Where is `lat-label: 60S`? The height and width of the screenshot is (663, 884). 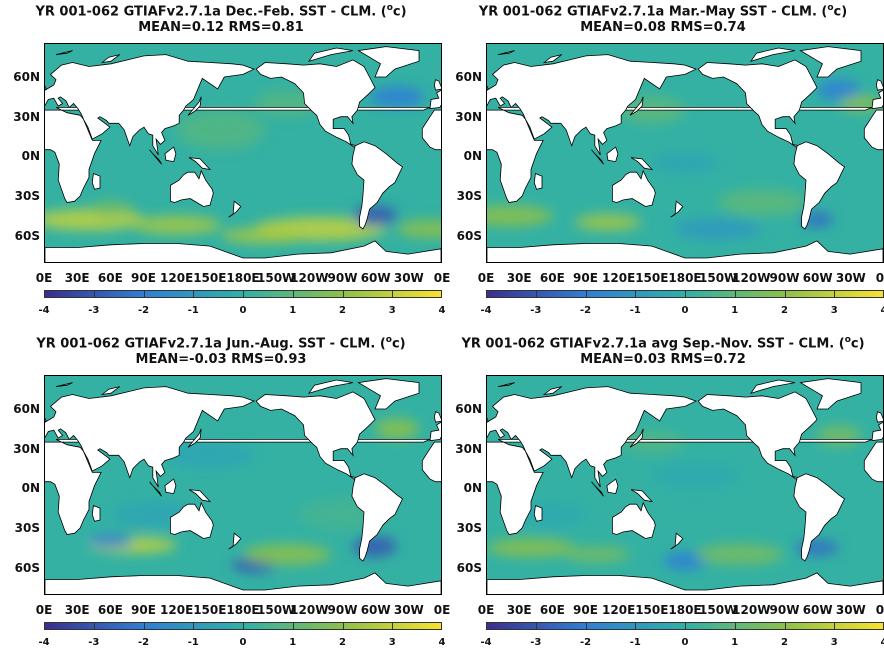 lat-label: 60S is located at coordinates (27, 567).